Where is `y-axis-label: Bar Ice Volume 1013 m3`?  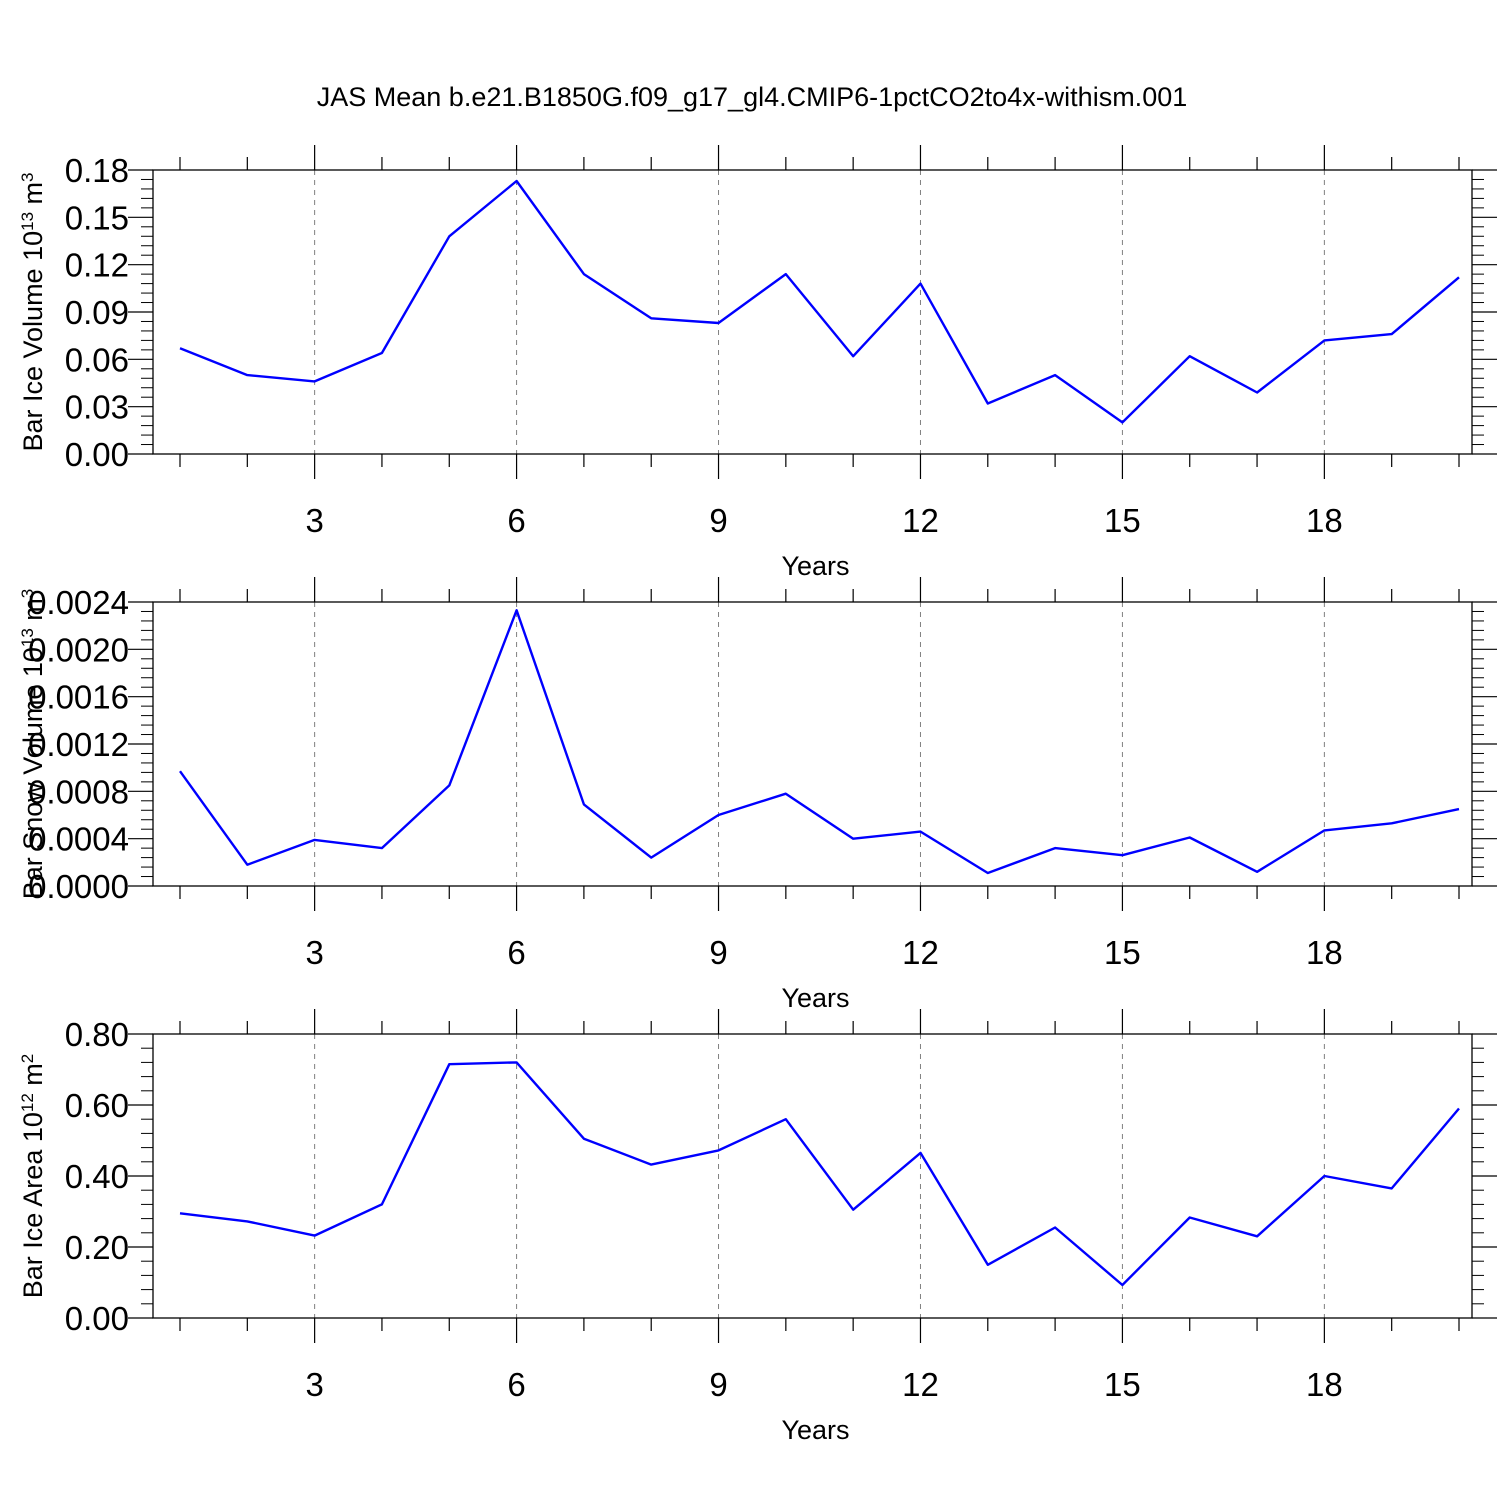
y-axis-label: Bar Ice Volume 1013 m3 is located at coordinates (33, 311).